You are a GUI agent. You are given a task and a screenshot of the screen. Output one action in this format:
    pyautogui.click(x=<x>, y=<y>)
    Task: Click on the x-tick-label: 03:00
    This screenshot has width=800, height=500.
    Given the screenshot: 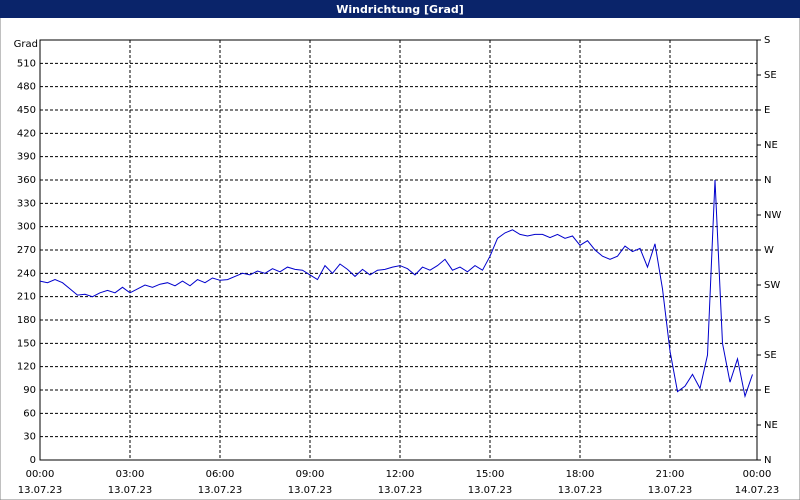 What is the action you would take?
    pyautogui.click(x=130, y=474)
    